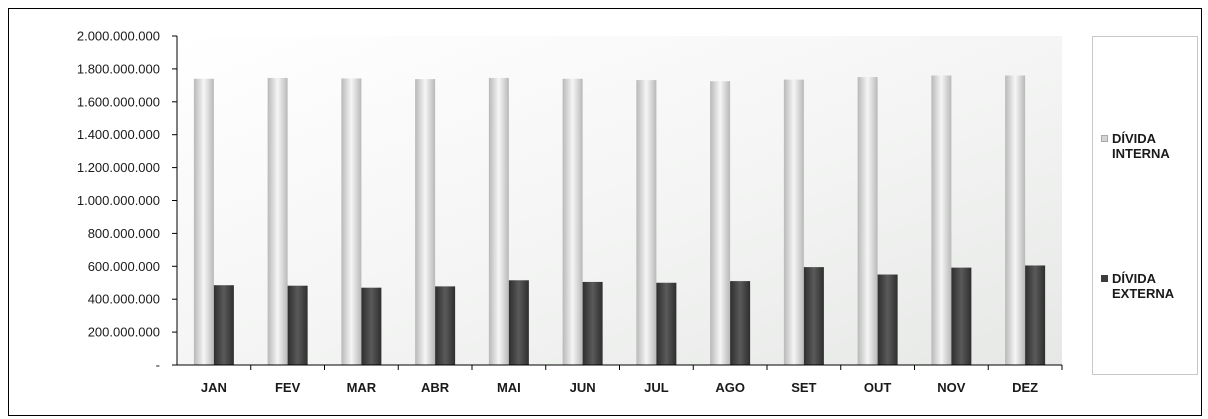 Image resolution: width=1208 pixels, height=419 pixels. I want to click on y-tick-label: 1.000.000.000, so click(118, 200).